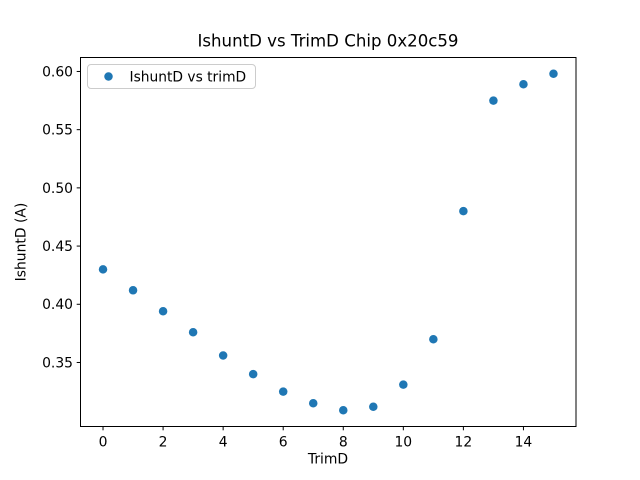 This screenshot has height=480, width=640. Describe the element at coordinates (57, 189) in the screenshot. I see `y-tick-label: 0.50` at that location.